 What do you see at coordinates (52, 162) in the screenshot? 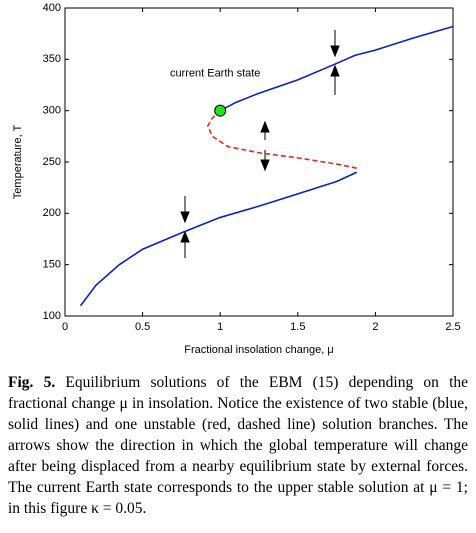
I see `y-tick-label: 250` at bounding box center [52, 162].